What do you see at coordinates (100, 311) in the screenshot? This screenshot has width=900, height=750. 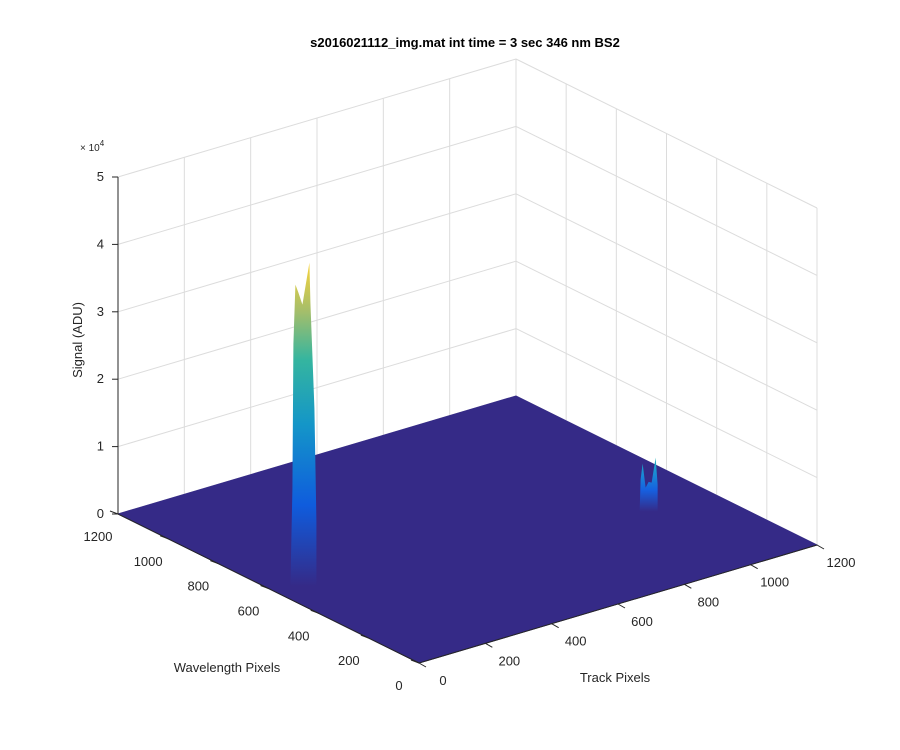 I see `z-tick-label: 3` at bounding box center [100, 311].